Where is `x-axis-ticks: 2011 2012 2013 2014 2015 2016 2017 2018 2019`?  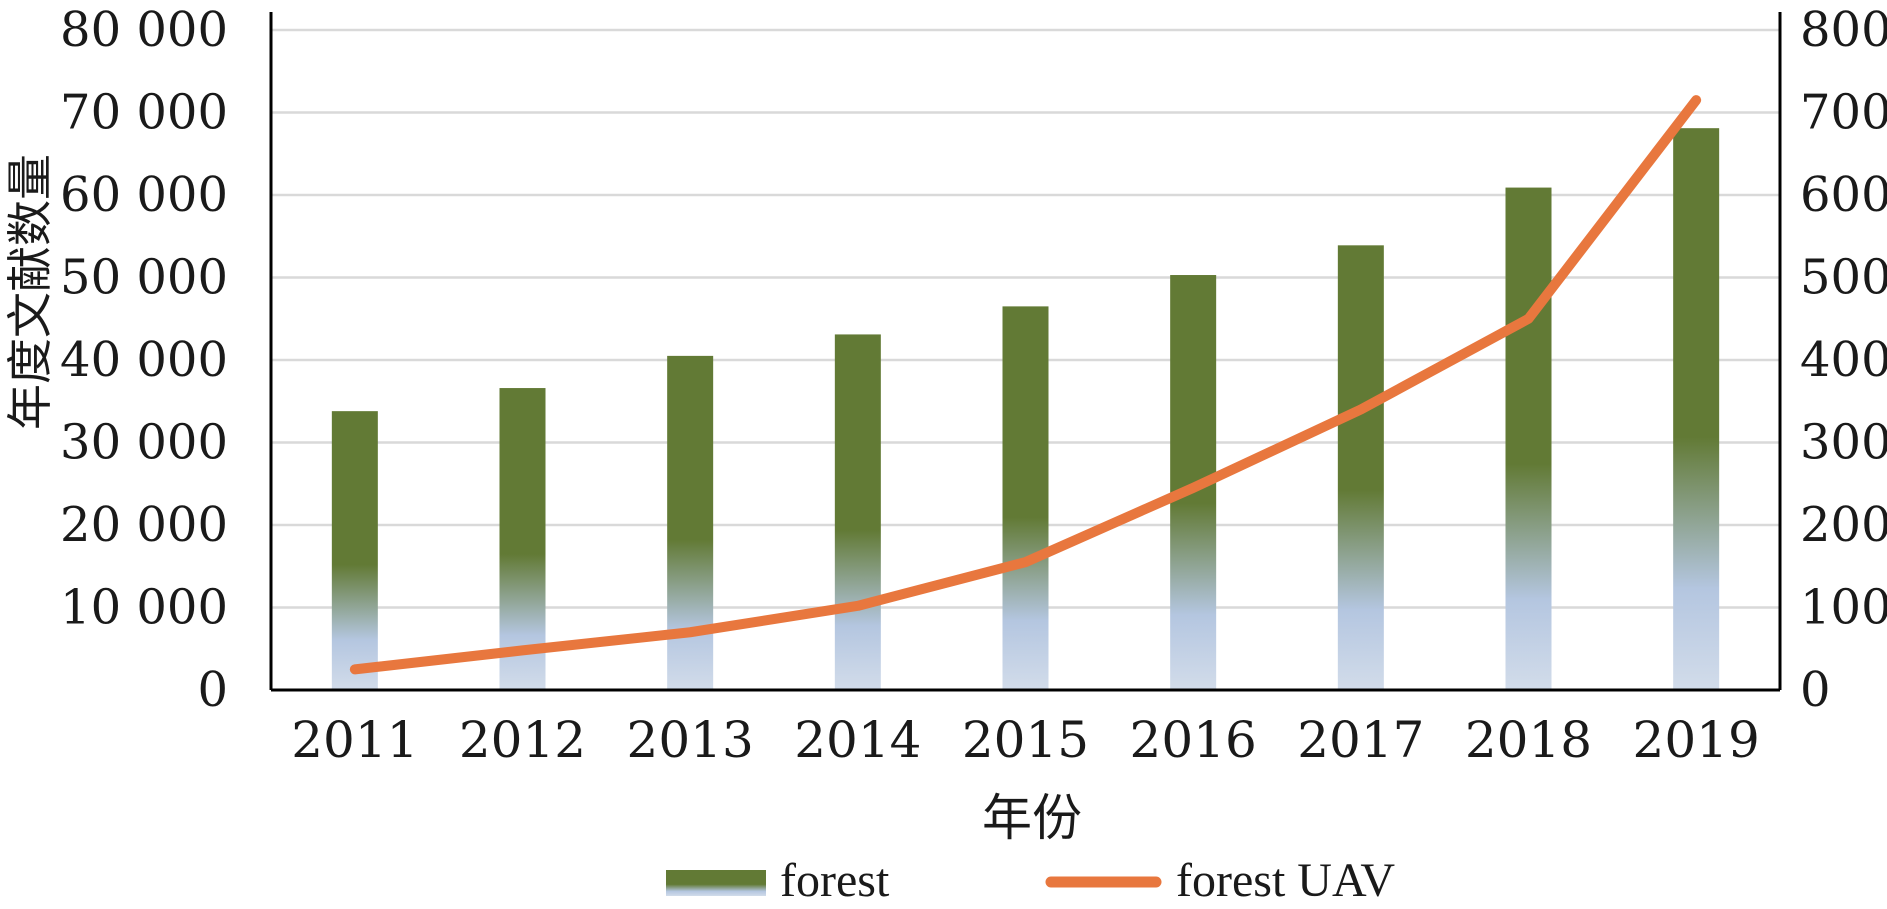
x-axis-ticks: 2011 2012 2013 2014 2015 2016 2017 2018 2019 is located at coordinates (1025, 740).